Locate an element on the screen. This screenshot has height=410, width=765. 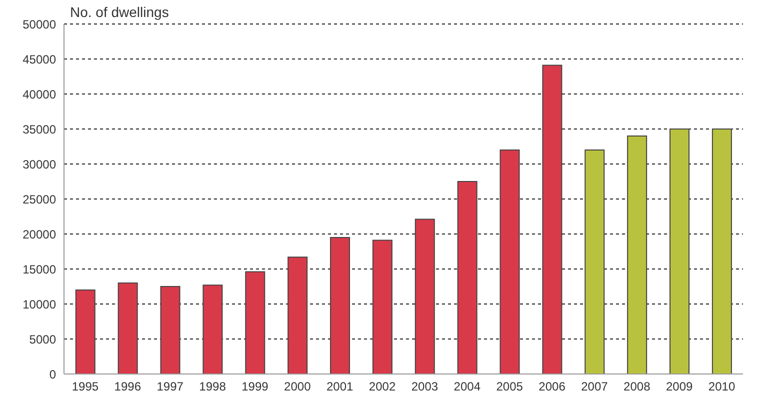
x-tick-label: 2008 is located at coordinates (637, 387).